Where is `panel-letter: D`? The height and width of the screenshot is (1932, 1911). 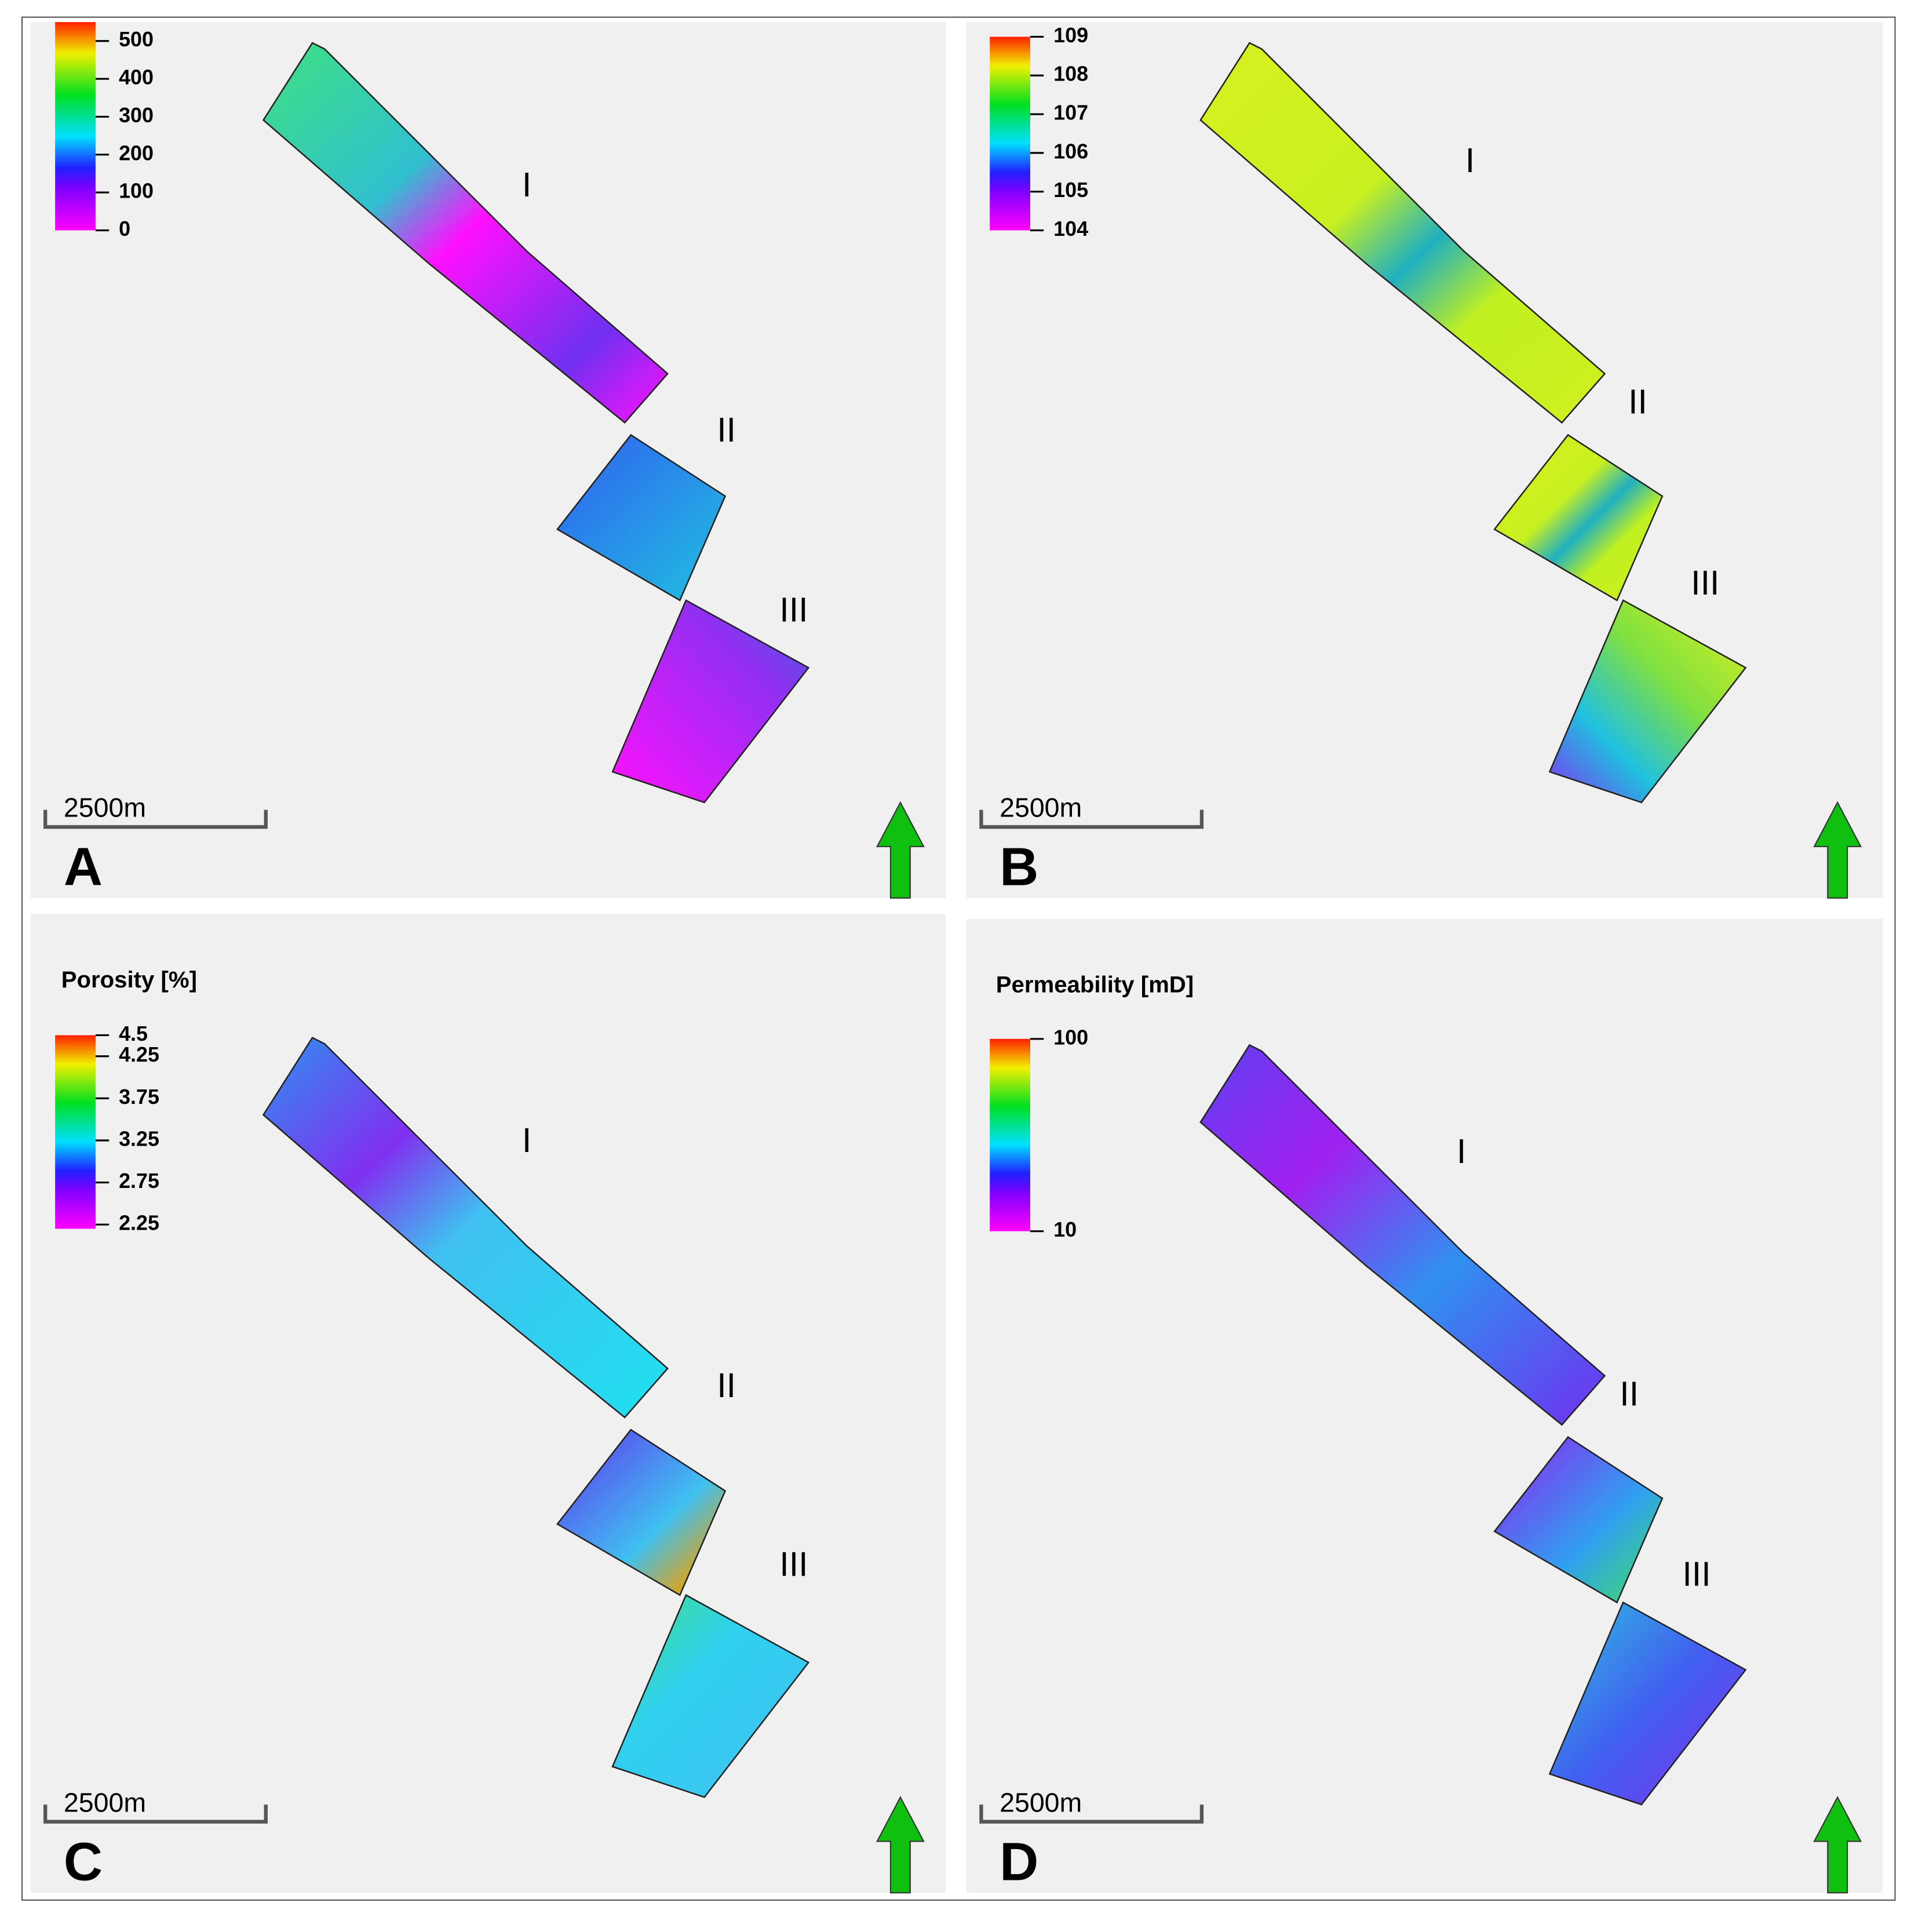 panel-letter: D is located at coordinates (1019, 1861).